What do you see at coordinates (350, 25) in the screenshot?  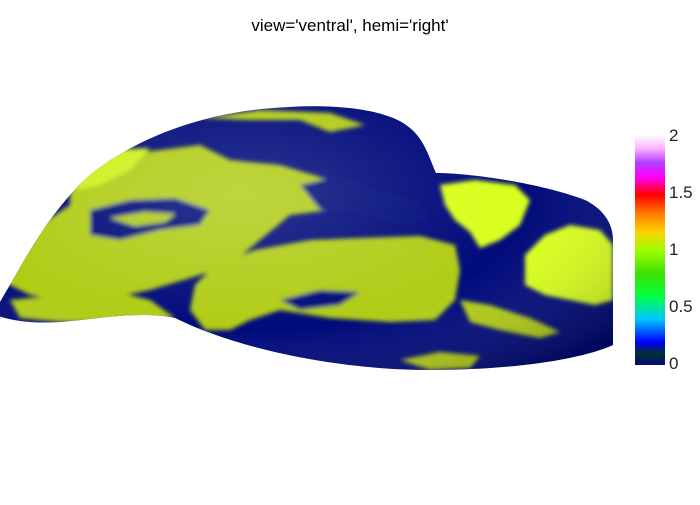 I see `plot-title: view='ventral', hemi='right'` at bounding box center [350, 25].